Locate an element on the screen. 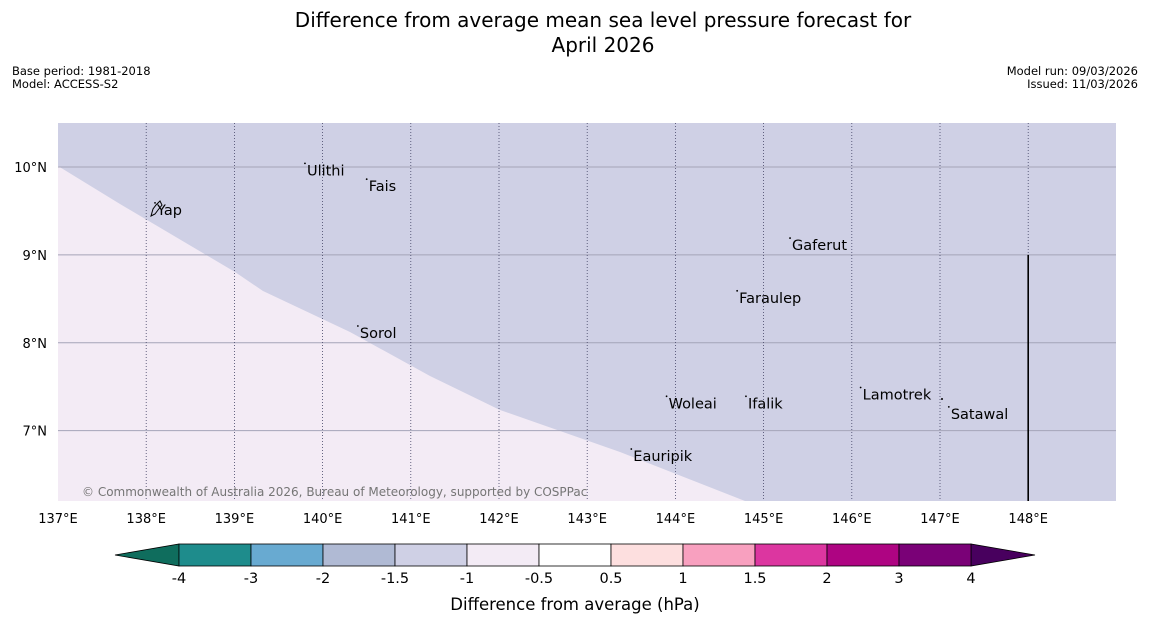  place-label: Lamotrek is located at coordinates (897, 396).